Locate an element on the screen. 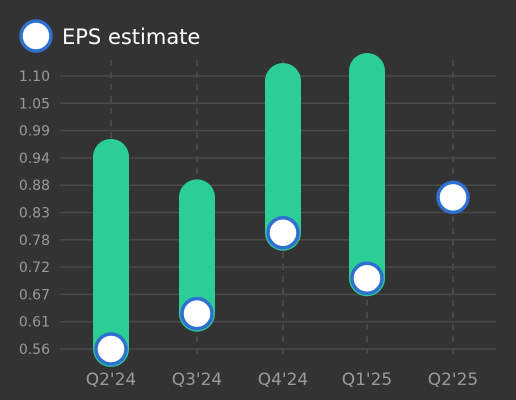 This screenshot has height=400, width=516. y-tick-label: 1.05 is located at coordinates (34, 104).